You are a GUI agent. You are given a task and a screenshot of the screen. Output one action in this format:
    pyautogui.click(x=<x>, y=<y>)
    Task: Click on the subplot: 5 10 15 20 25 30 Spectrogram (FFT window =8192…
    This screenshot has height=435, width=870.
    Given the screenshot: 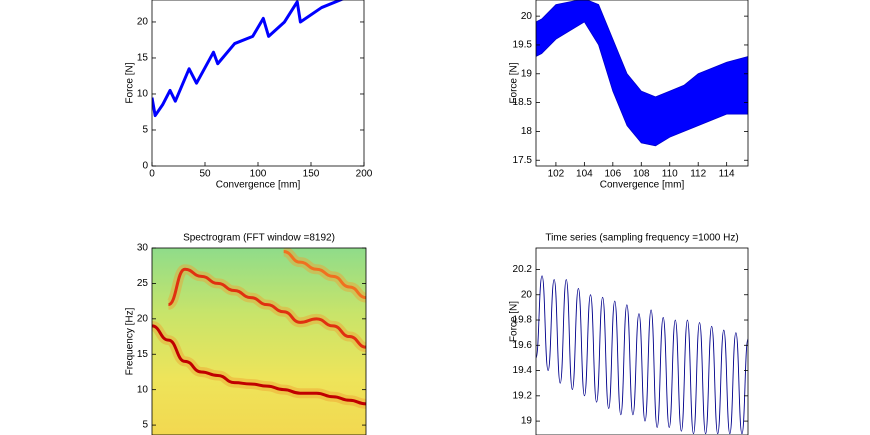 What is the action you would take?
    pyautogui.click(x=246, y=334)
    